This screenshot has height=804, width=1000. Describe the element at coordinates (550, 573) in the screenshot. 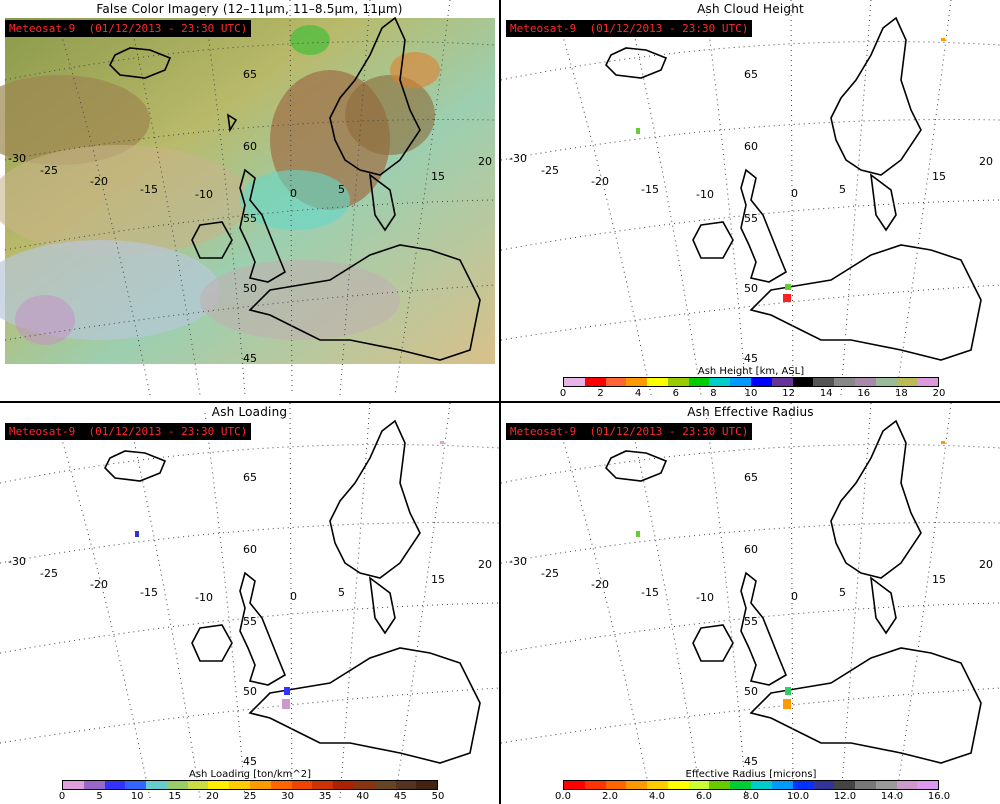

I see `lon-label: -25` at that location.